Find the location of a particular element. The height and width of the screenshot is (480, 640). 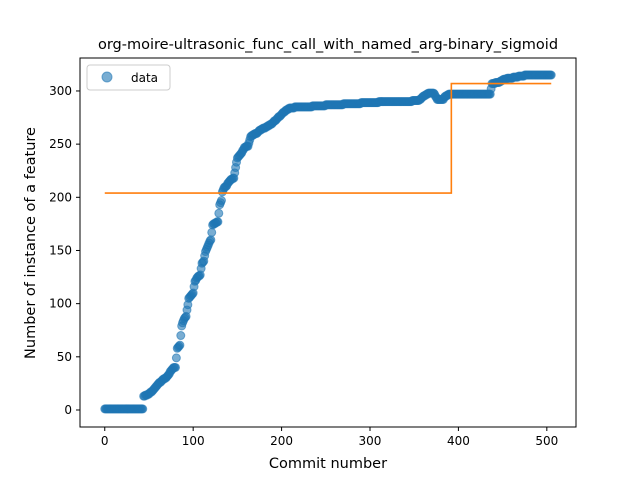

y-tick-label: 100 is located at coordinates (60, 304).